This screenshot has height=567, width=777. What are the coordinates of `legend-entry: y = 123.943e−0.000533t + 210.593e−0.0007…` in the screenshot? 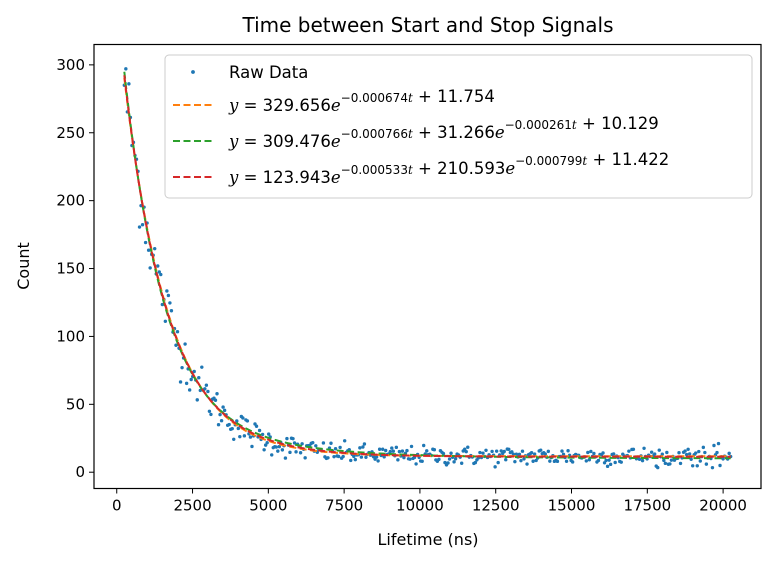 It's located at (421, 168).